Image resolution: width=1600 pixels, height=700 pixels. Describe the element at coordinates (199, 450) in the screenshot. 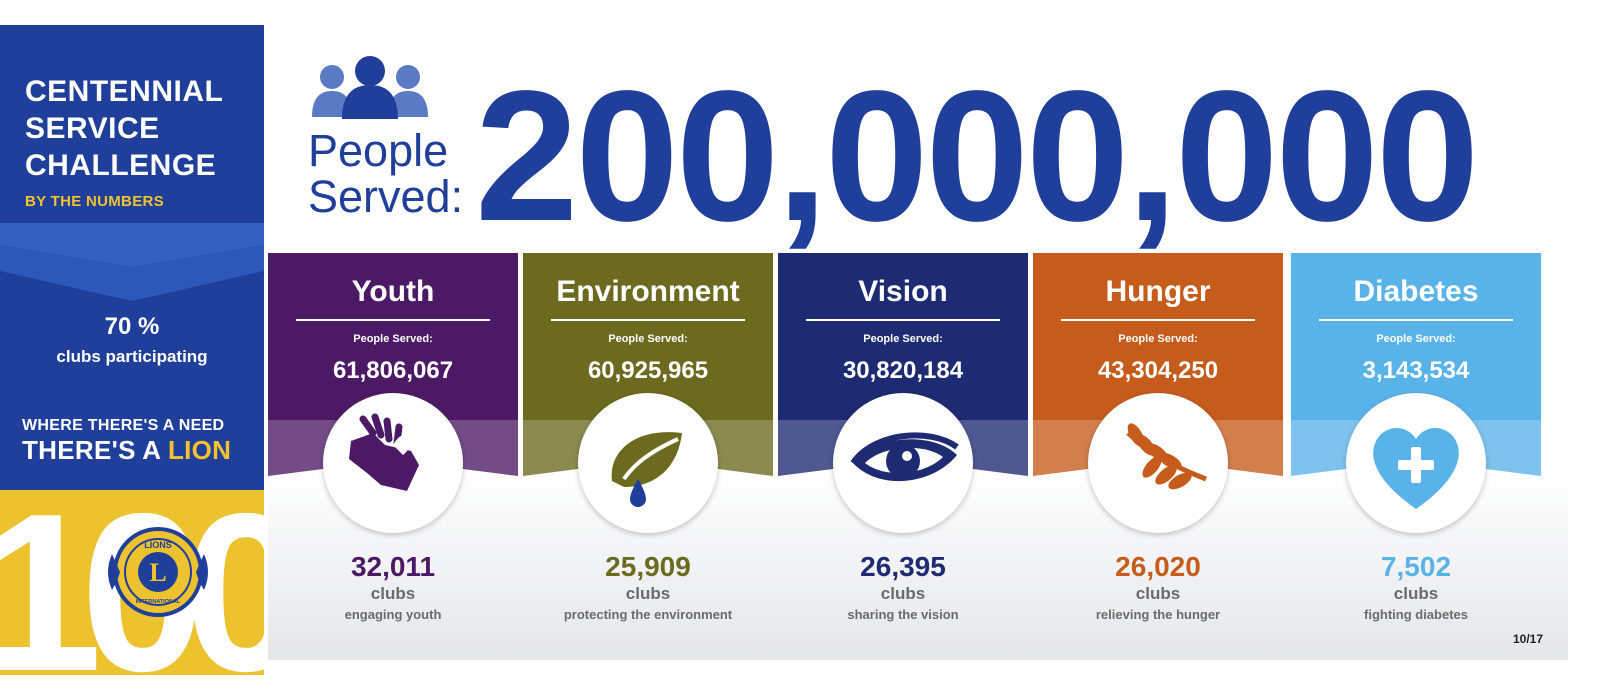

I see `slogan-highlight: LION` at that location.